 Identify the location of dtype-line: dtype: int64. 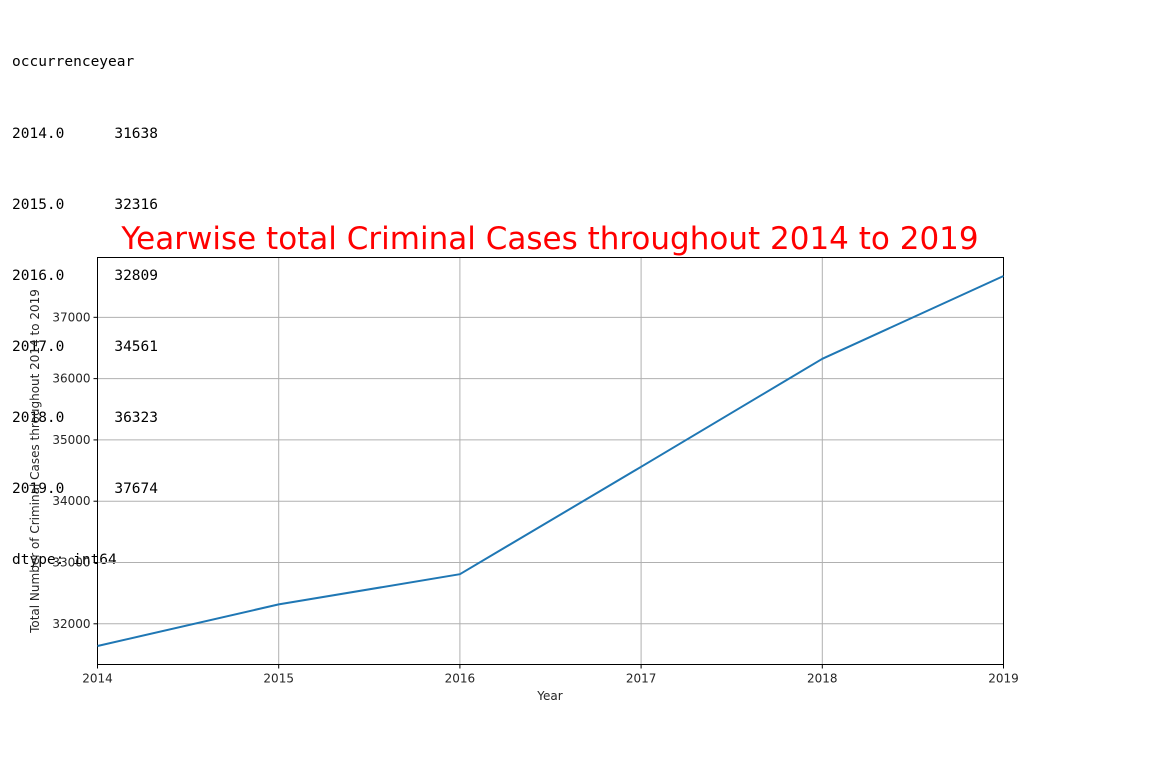
(64, 560).